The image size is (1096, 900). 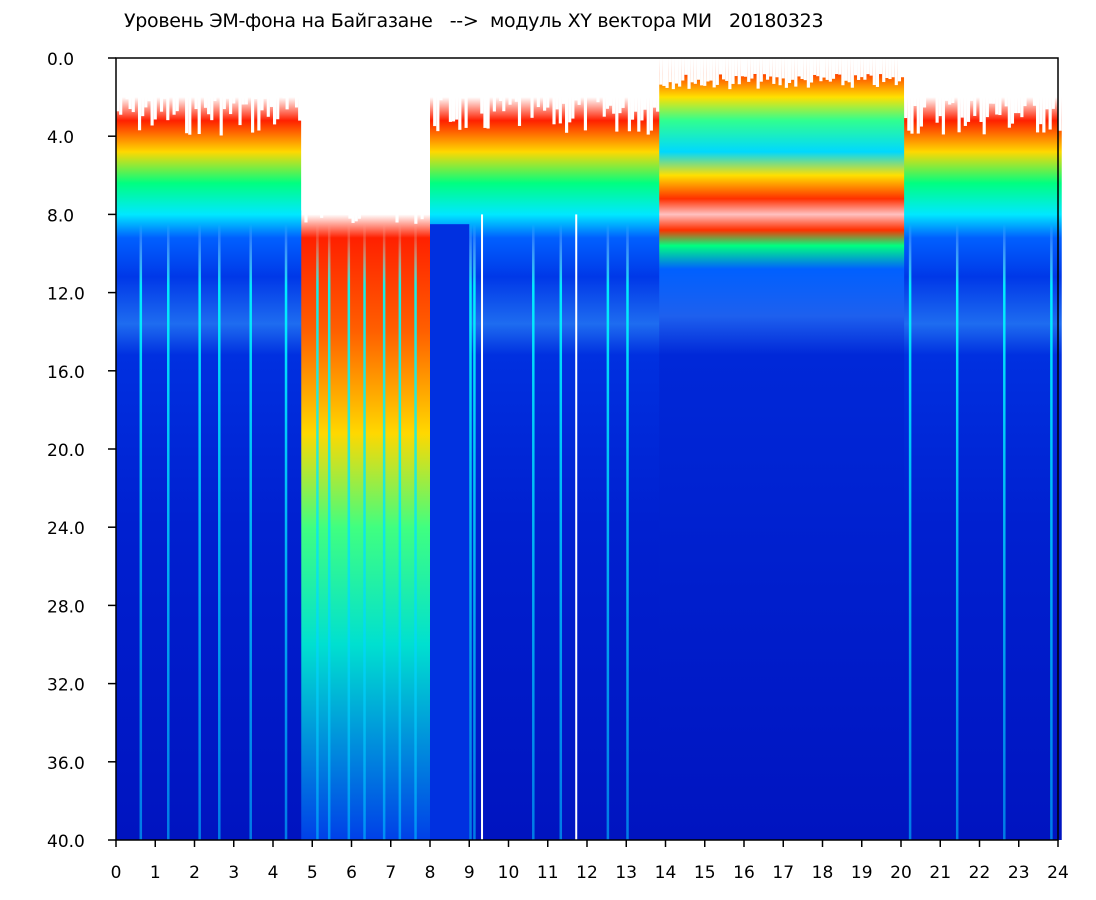 What do you see at coordinates (744, 873) in the screenshot?
I see `x-tick-label: 16` at bounding box center [744, 873].